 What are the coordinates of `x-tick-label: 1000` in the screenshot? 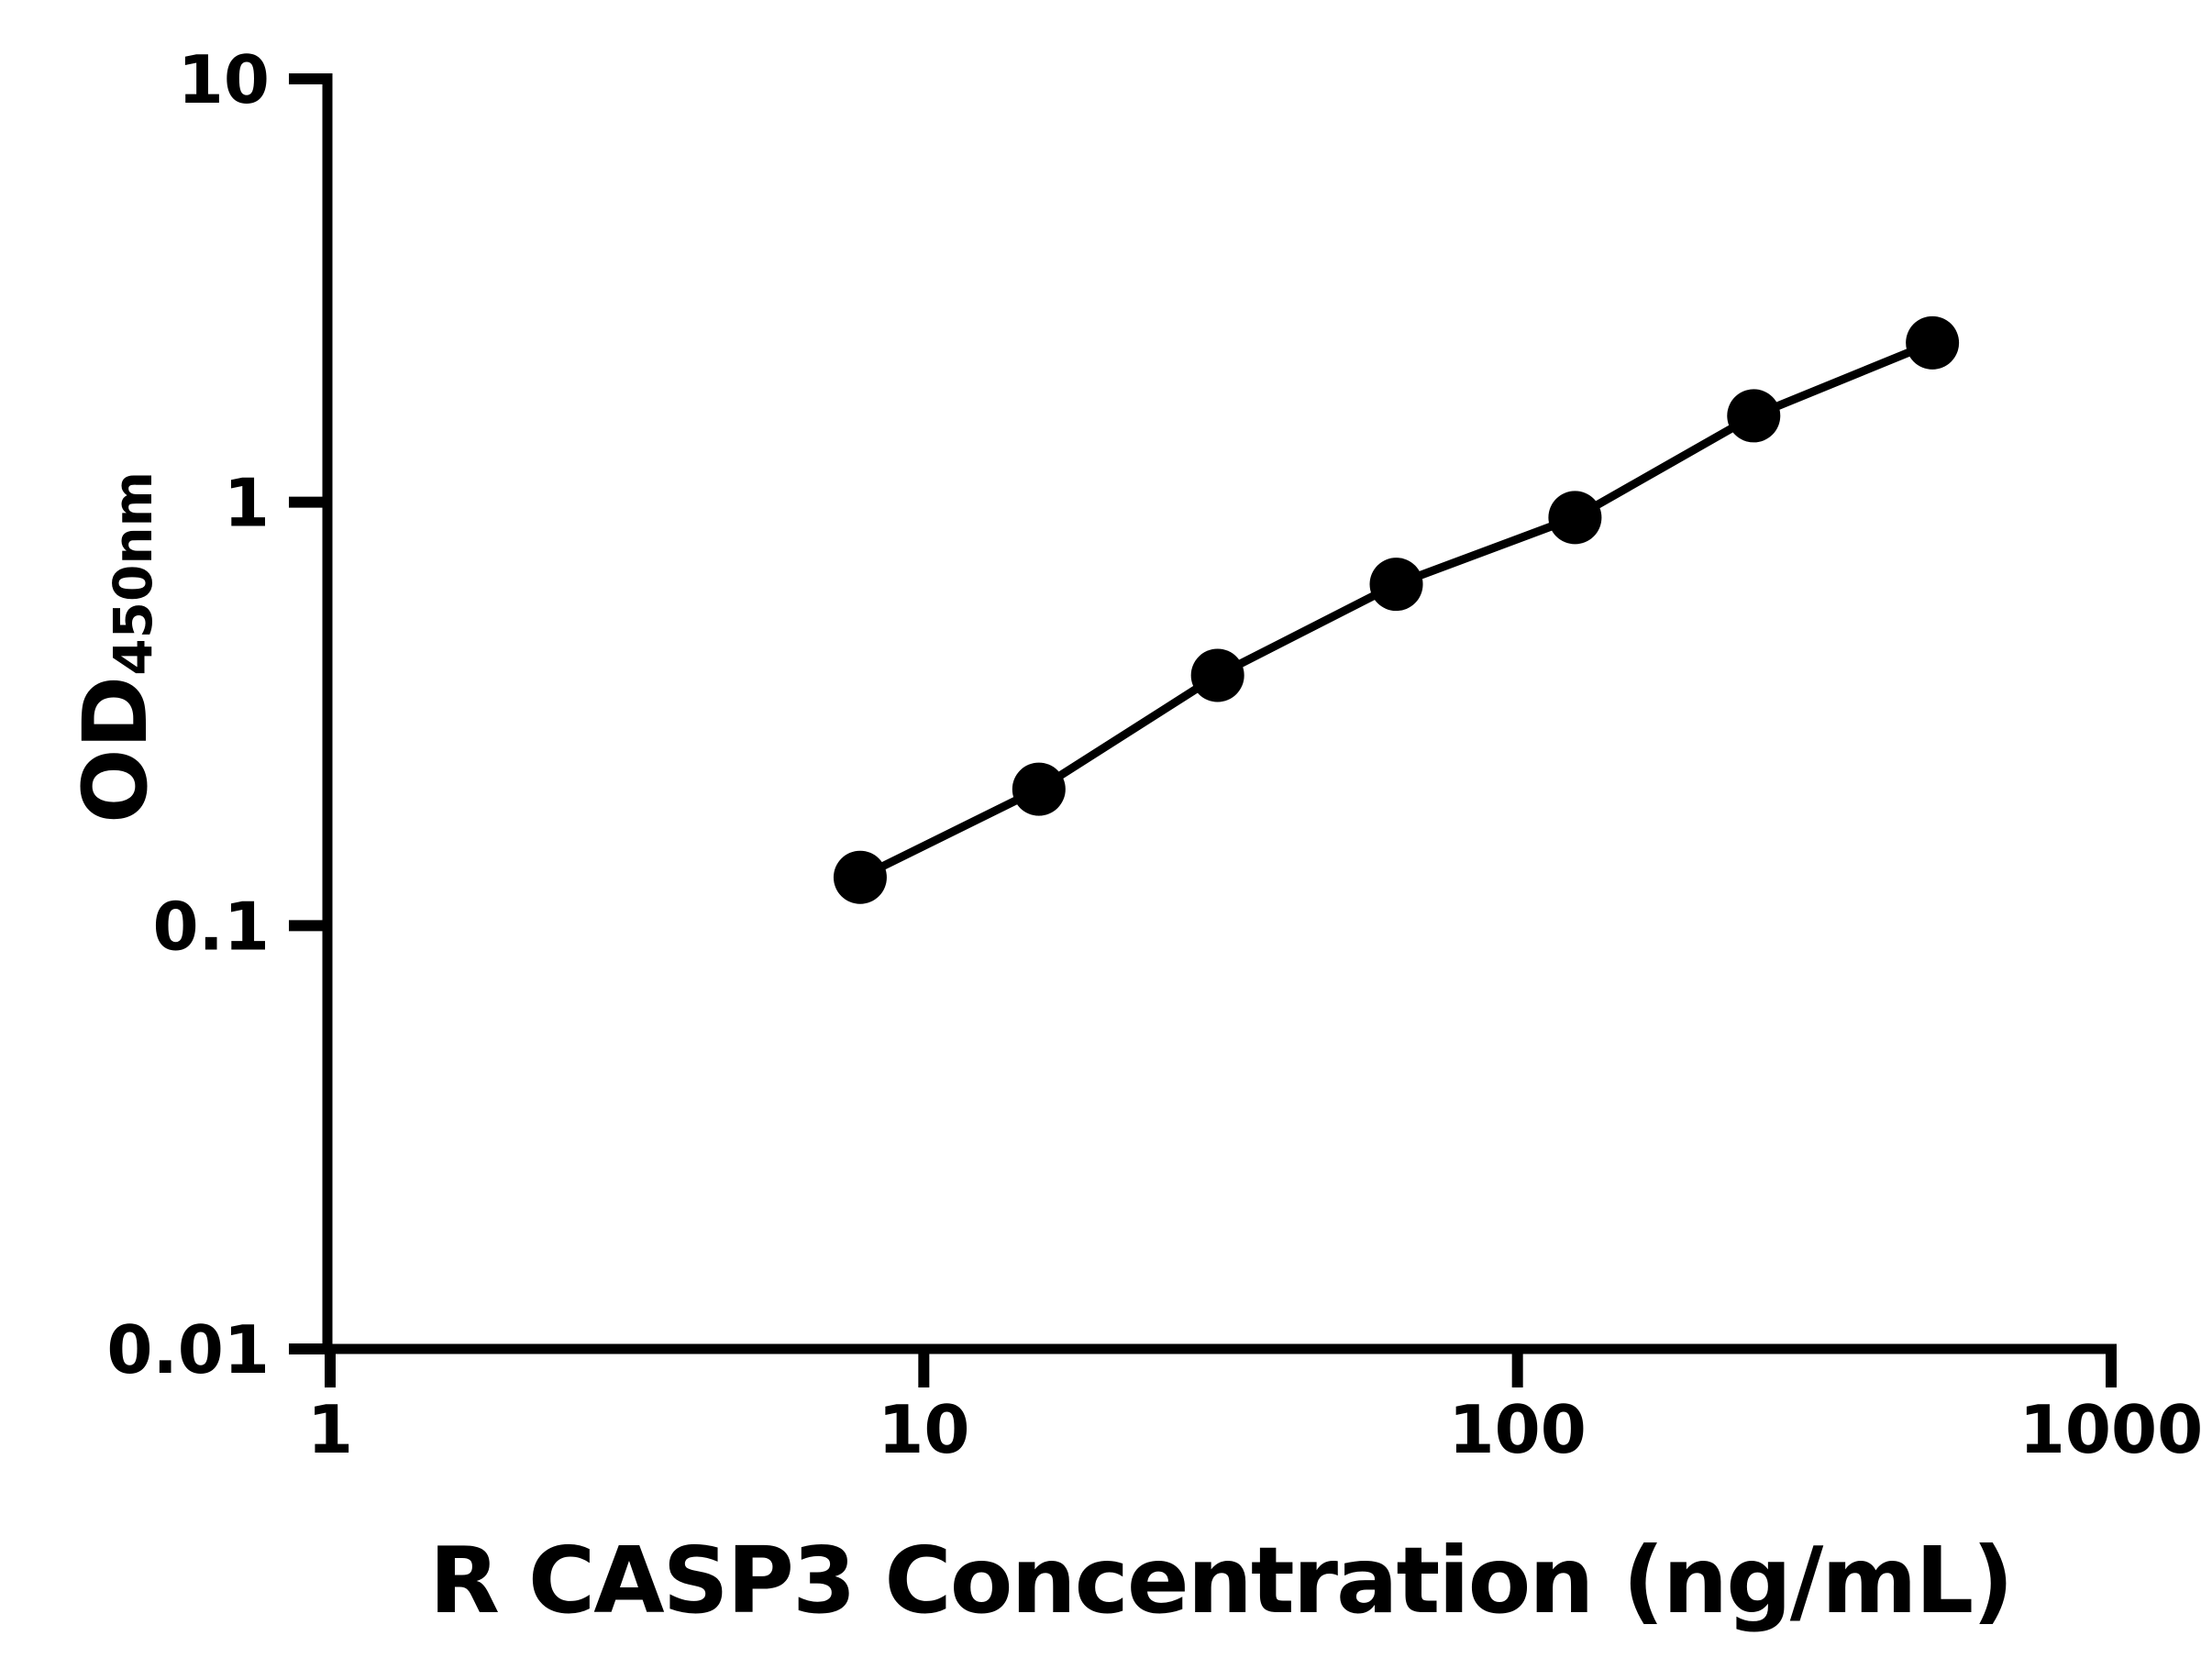 It's located at (2110, 1429).